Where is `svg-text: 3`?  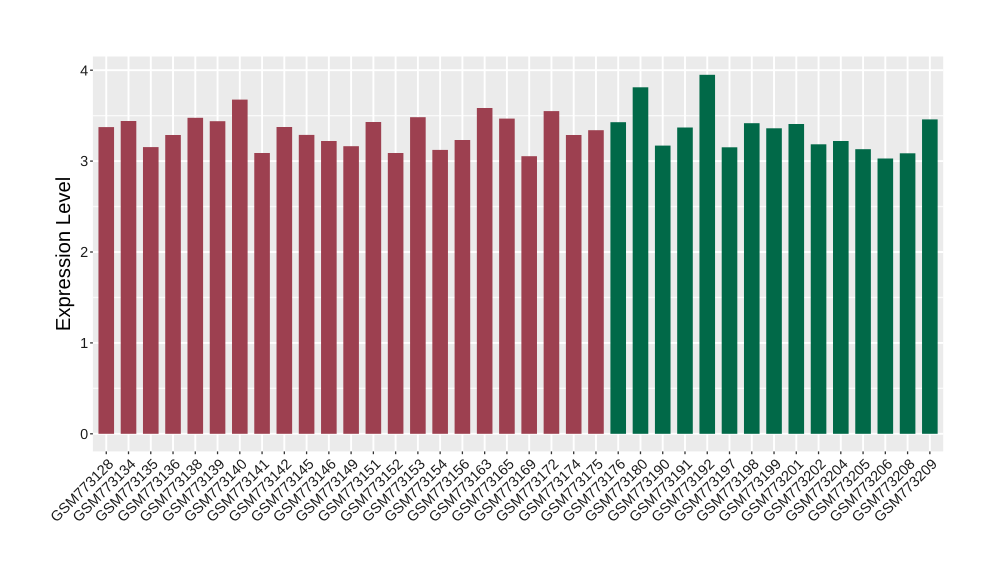
svg-text: 3 is located at coordinates (84, 162).